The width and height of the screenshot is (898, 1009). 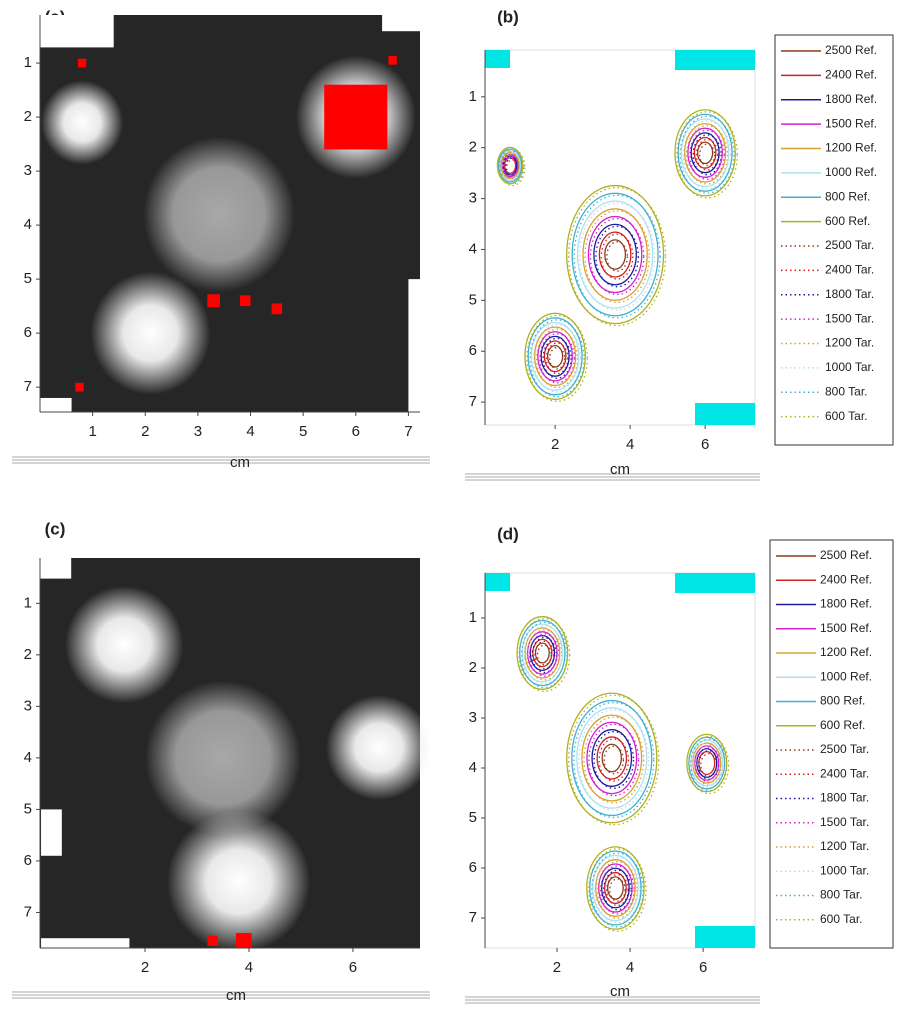 I want to click on y-tick-label: 6, so click(x=28, y=860).